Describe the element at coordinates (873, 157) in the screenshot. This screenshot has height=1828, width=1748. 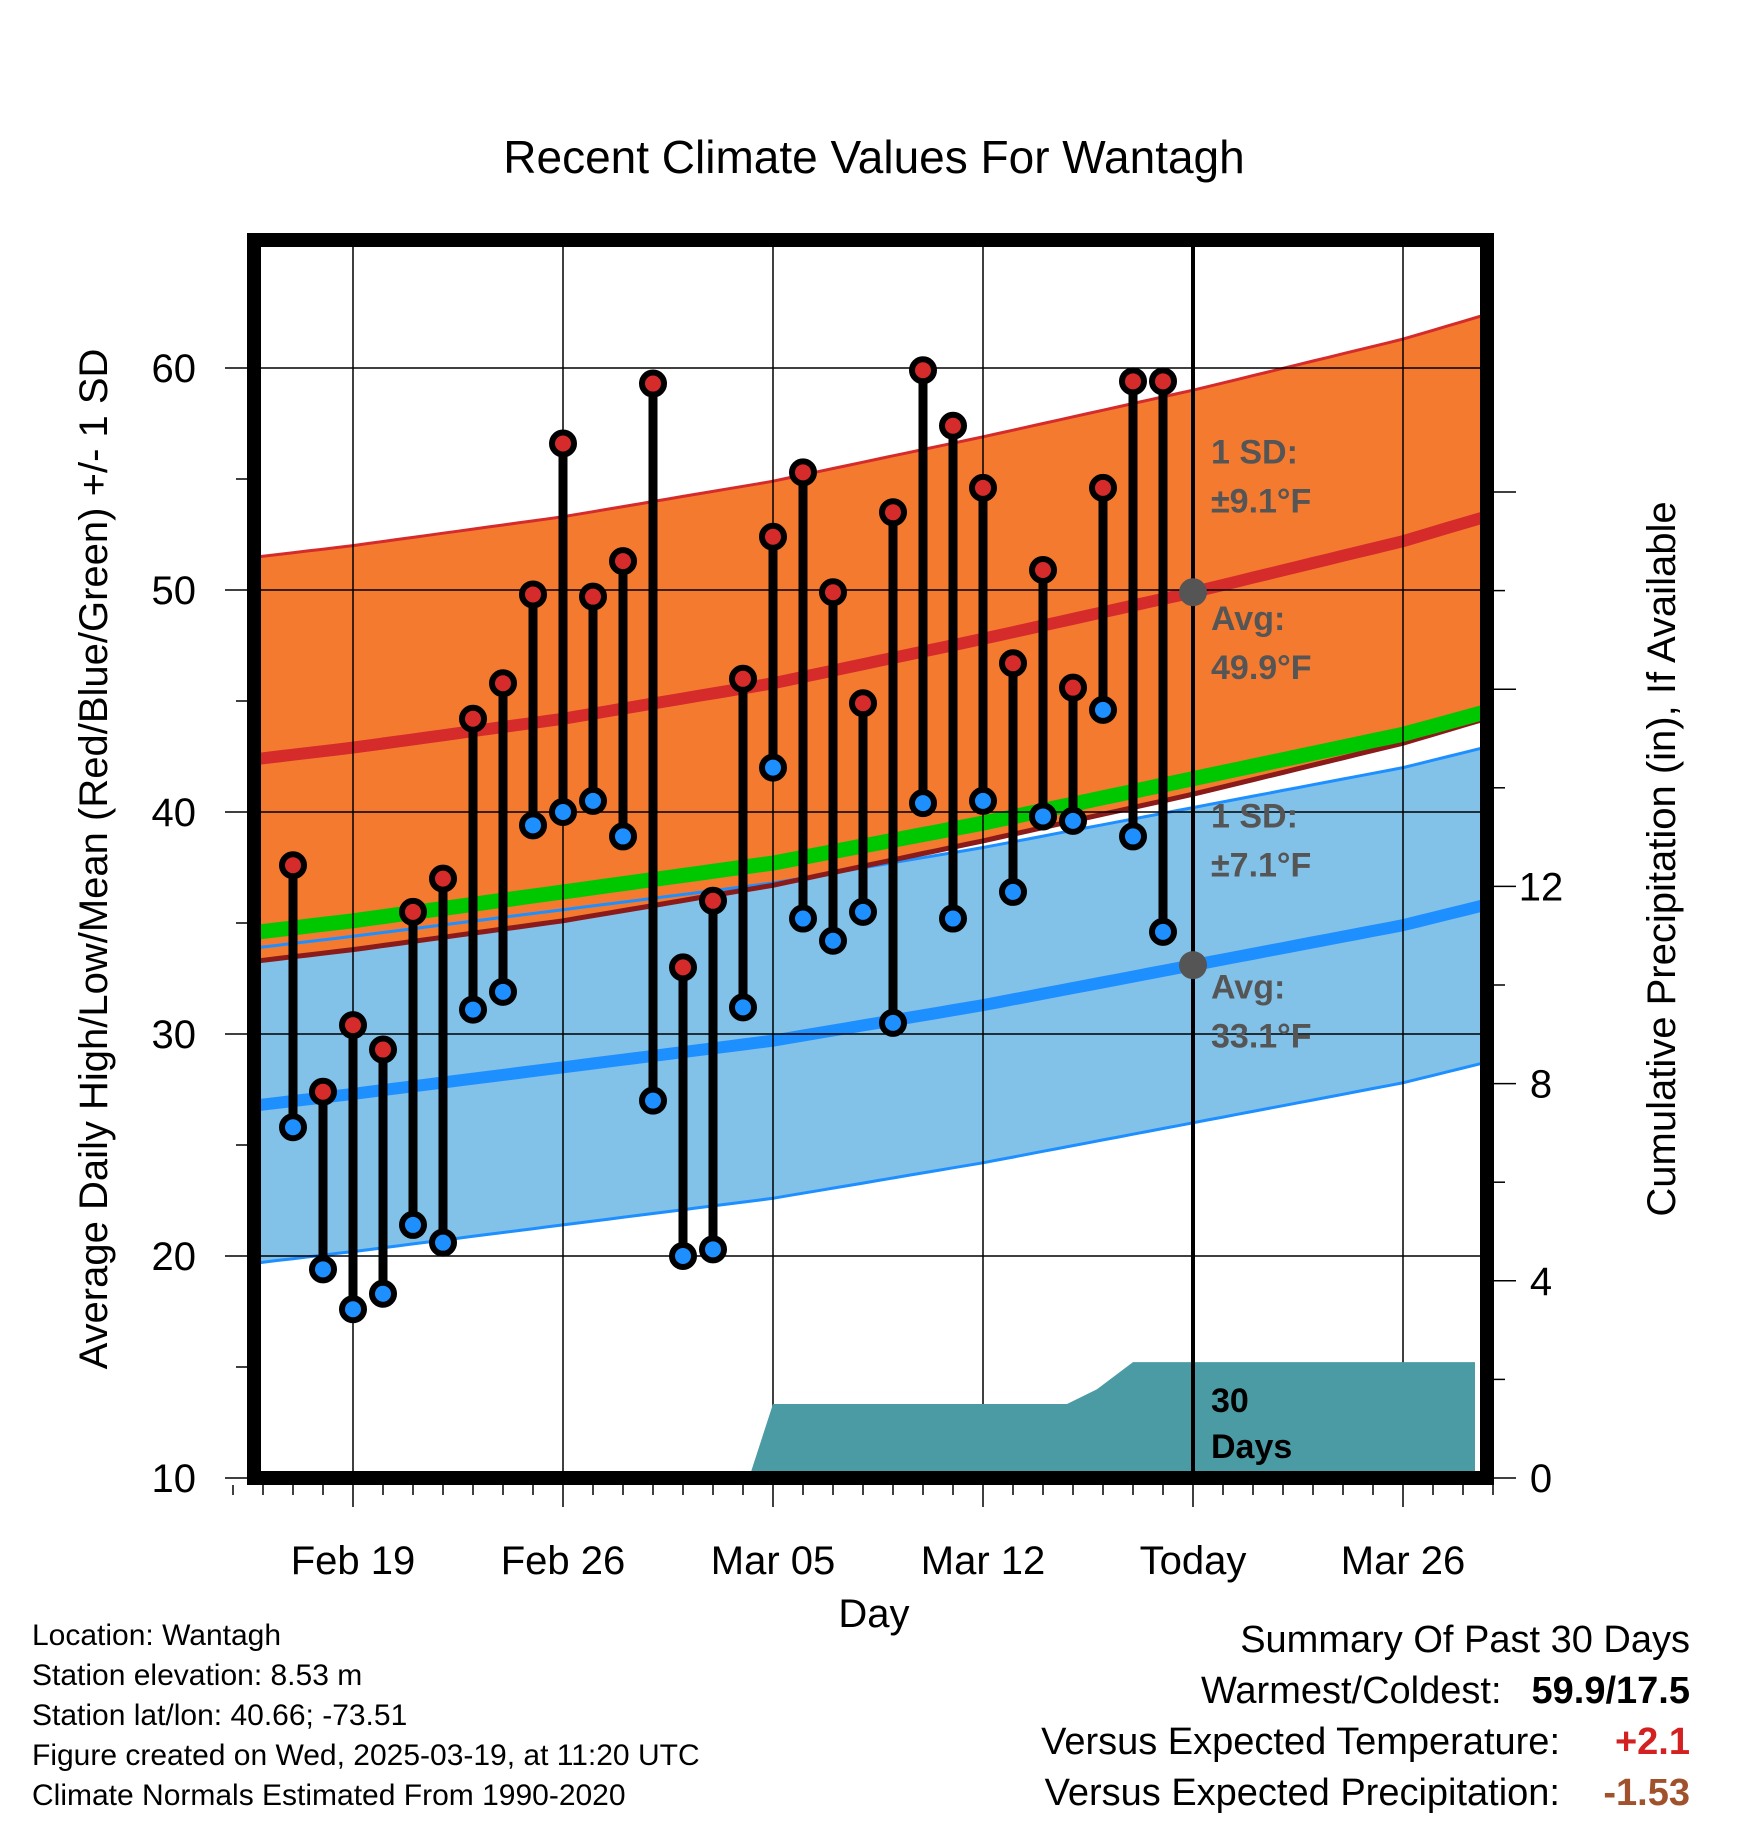
I see `chart-title: Recent Climate Values For Wantagh` at that location.